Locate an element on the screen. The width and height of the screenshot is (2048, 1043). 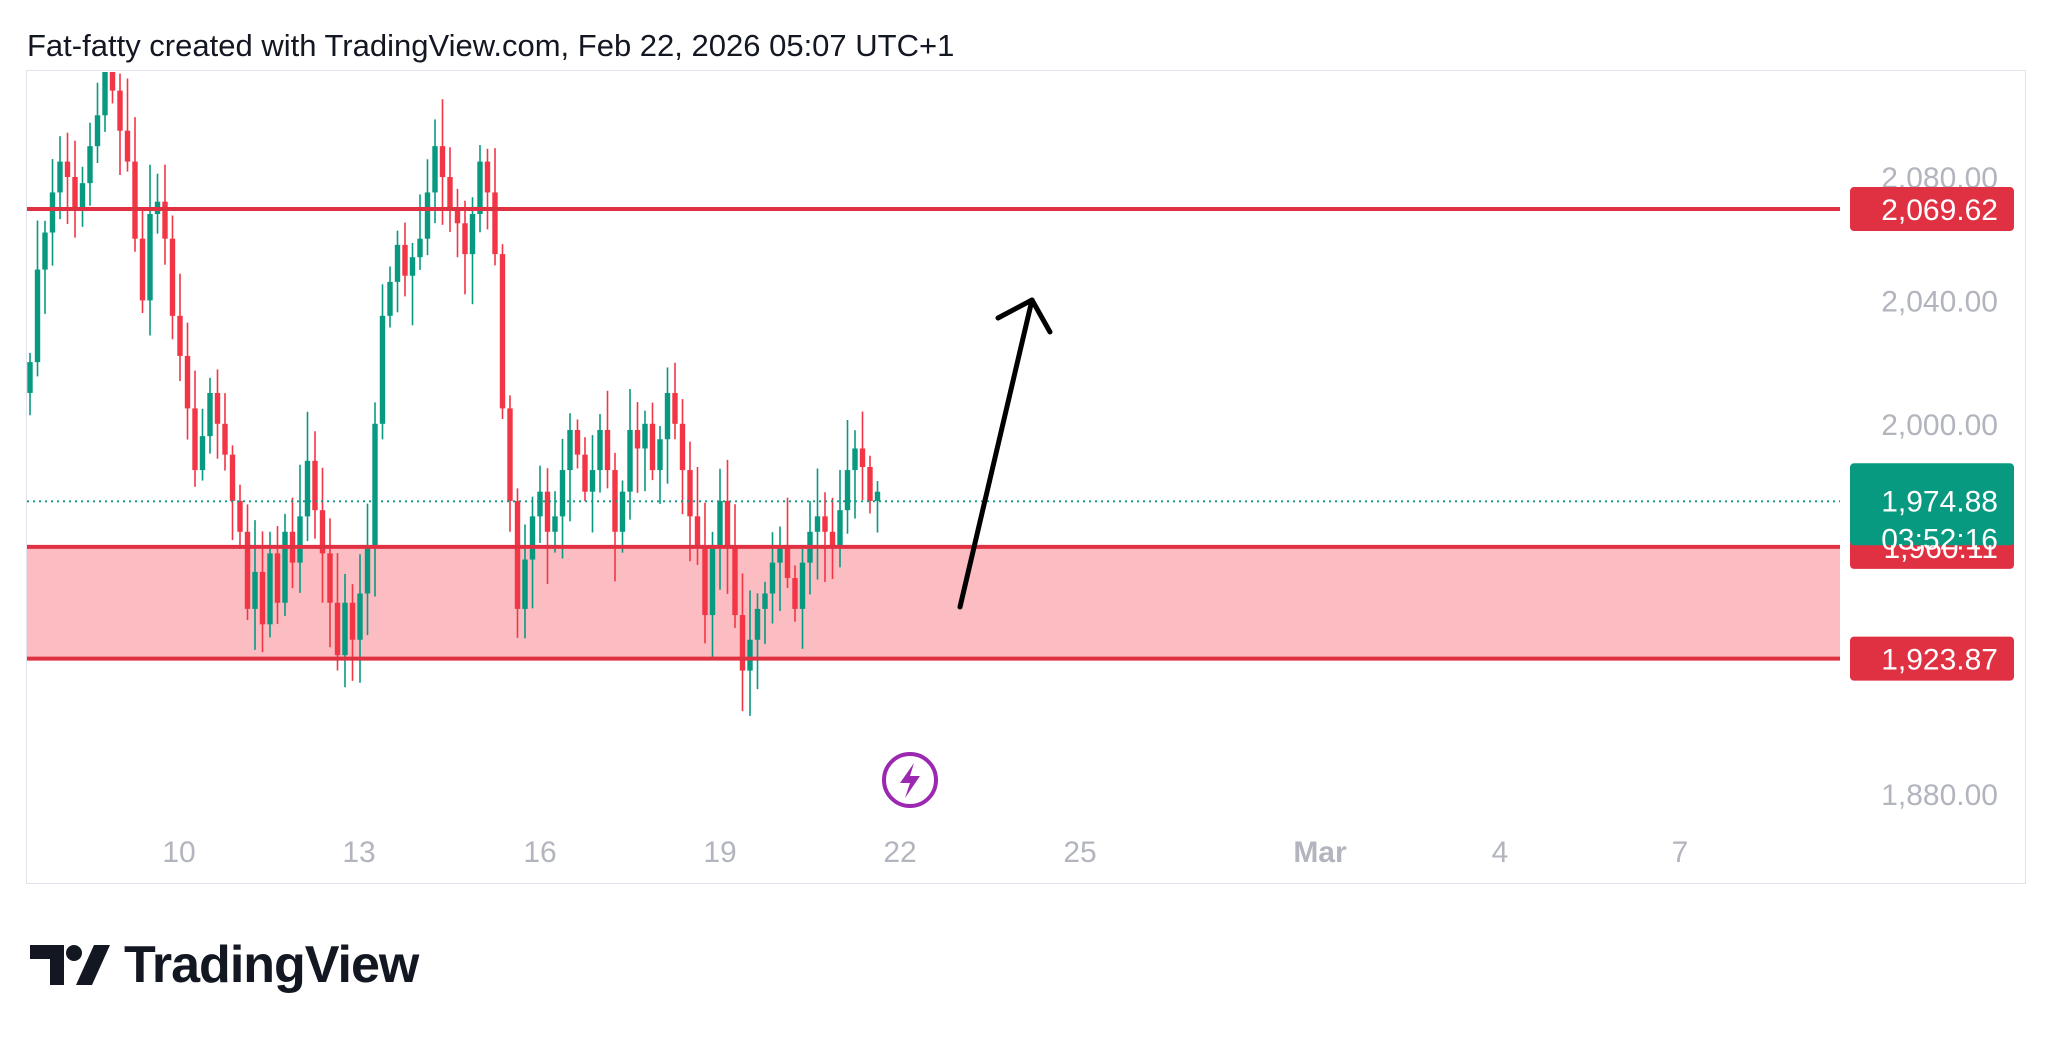
level-price-tag: 1,923.87 is located at coordinates (1932, 658).